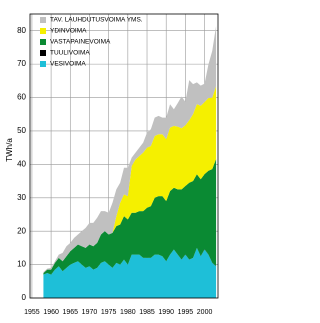 The height and width of the screenshot is (323, 320). I want to click on legend-label: VESIVOIMA, so click(68, 64).